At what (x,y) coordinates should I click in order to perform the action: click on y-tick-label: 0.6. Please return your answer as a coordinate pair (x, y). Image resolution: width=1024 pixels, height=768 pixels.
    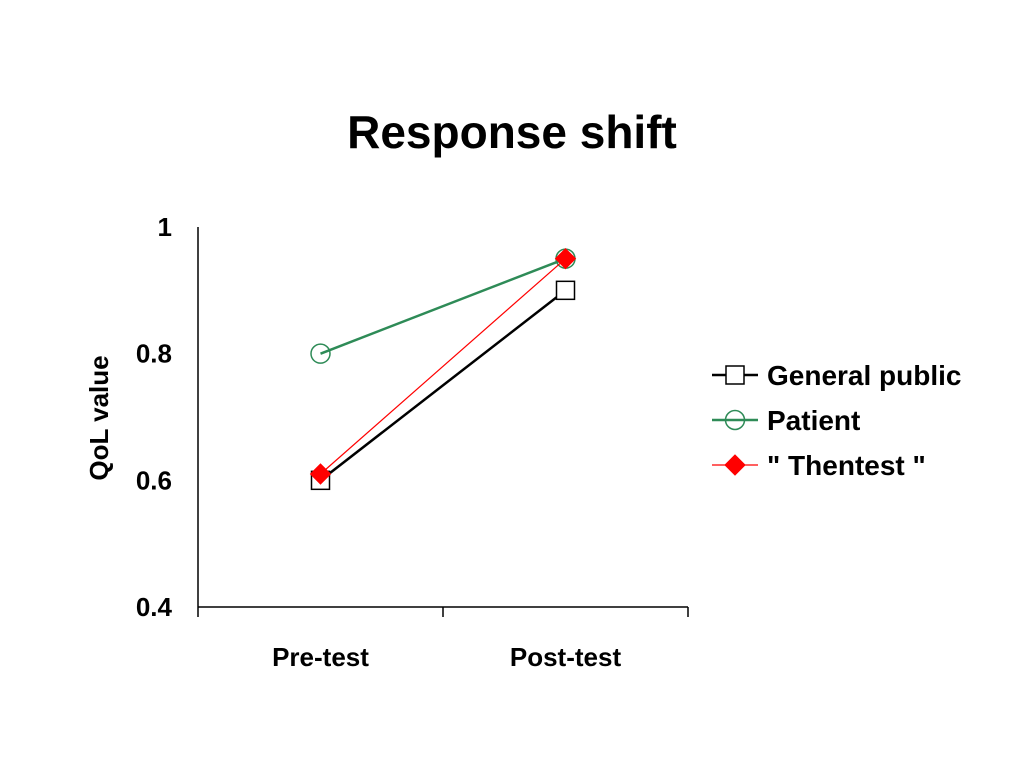
    Looking at the image, I should click on (154, 480).